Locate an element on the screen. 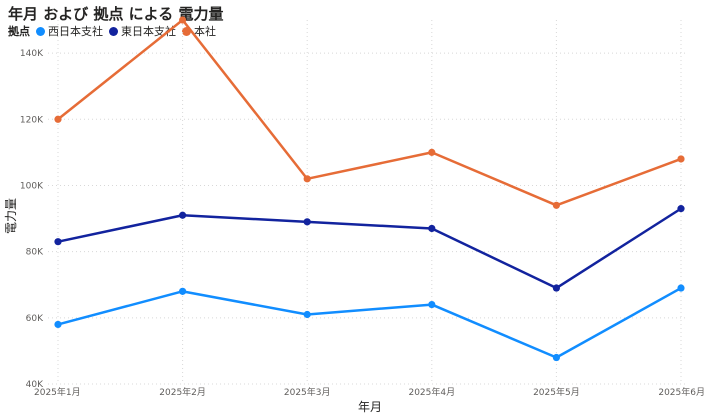 The width and height of the screenshot is (709, 419). legend-label-west: 西日本支社 is located at coordinates (75, 31).